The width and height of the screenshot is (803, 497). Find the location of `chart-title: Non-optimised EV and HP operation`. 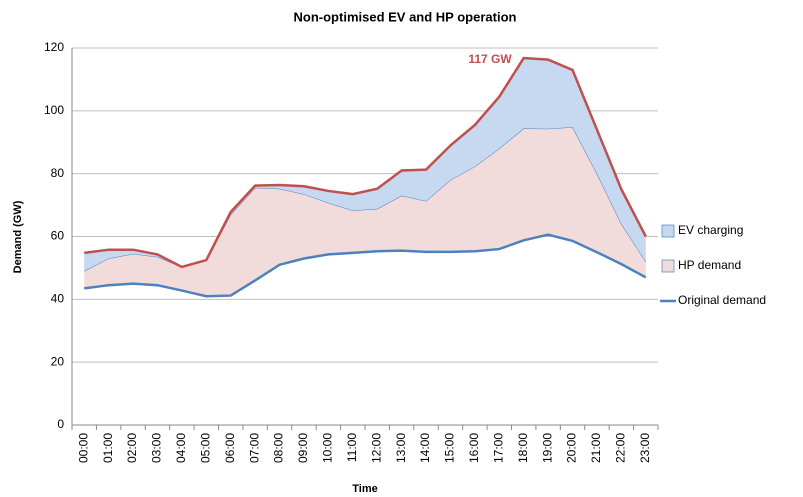

chart-title: Non-optimised EV and HP operation is located at coordinates (405, 16).